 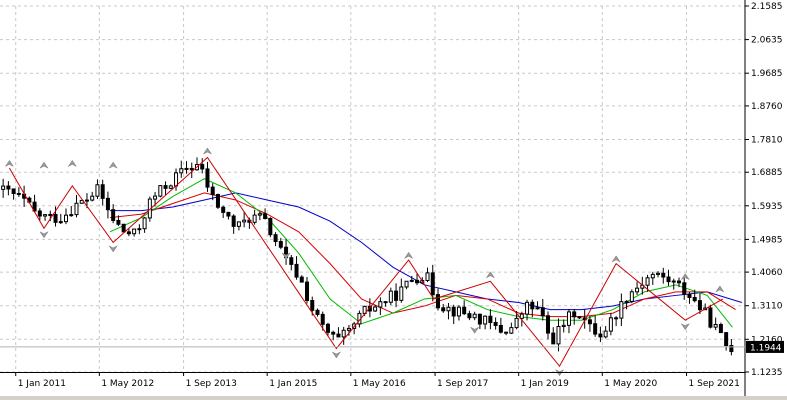 I want to click on time-tick-label: 1 Jan 2011, so click(x=42, y=384).